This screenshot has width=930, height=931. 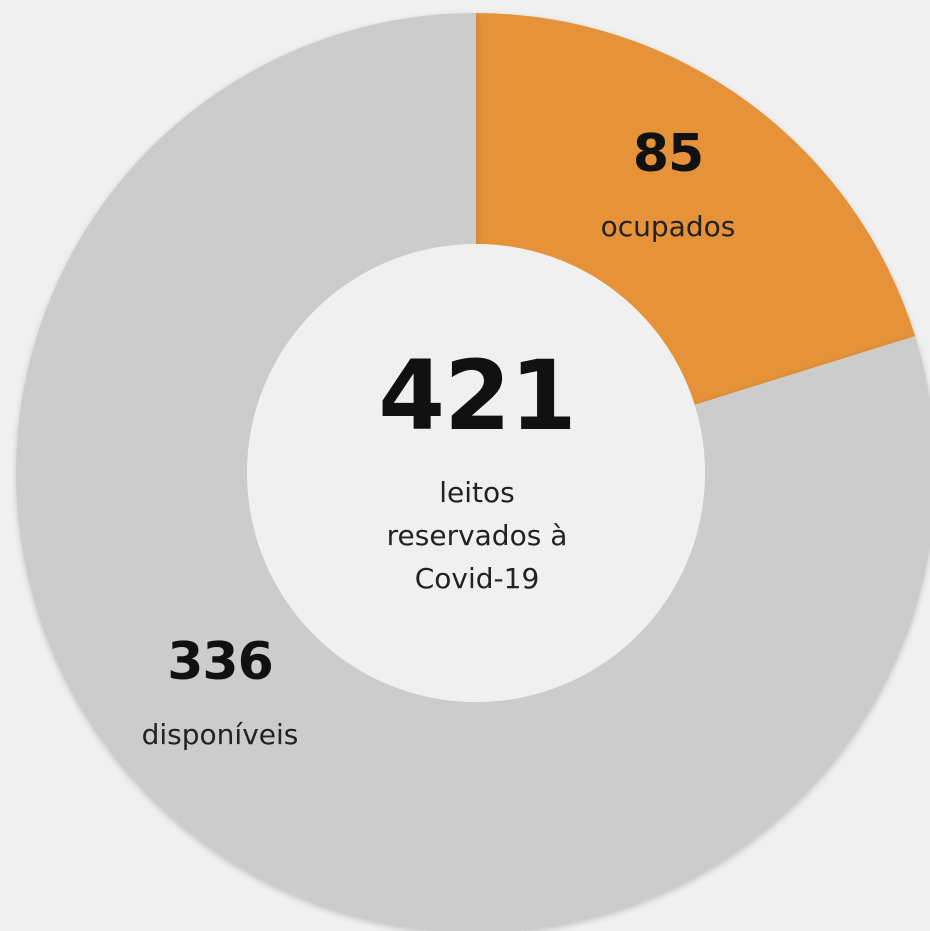 What do you see at coordinates (477, 396) in the screenshot?
I see `total-value: 421` at bounding box center [477, 396].